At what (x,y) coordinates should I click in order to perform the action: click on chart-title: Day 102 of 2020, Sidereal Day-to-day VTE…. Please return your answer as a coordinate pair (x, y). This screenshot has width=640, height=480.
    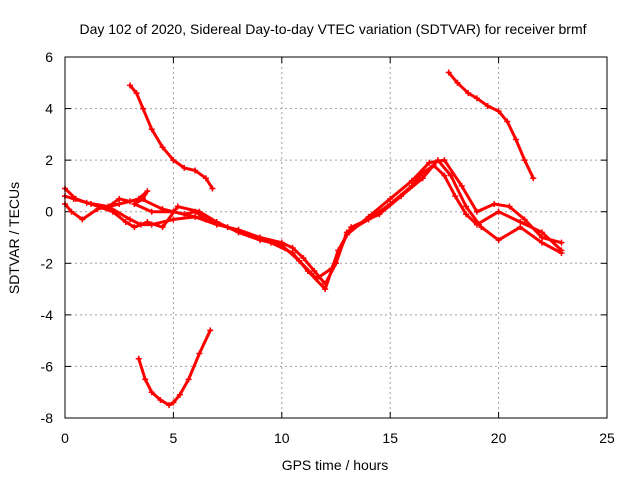
    Looking at the image, I should click on (332, 29).